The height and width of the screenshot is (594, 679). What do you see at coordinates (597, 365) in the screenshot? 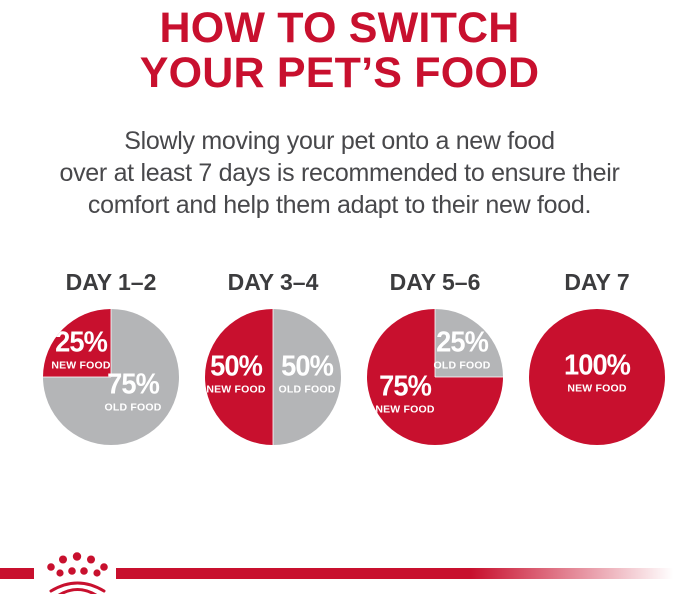
I see `new-food-percent: 100%` at bounding box center [597, 365].